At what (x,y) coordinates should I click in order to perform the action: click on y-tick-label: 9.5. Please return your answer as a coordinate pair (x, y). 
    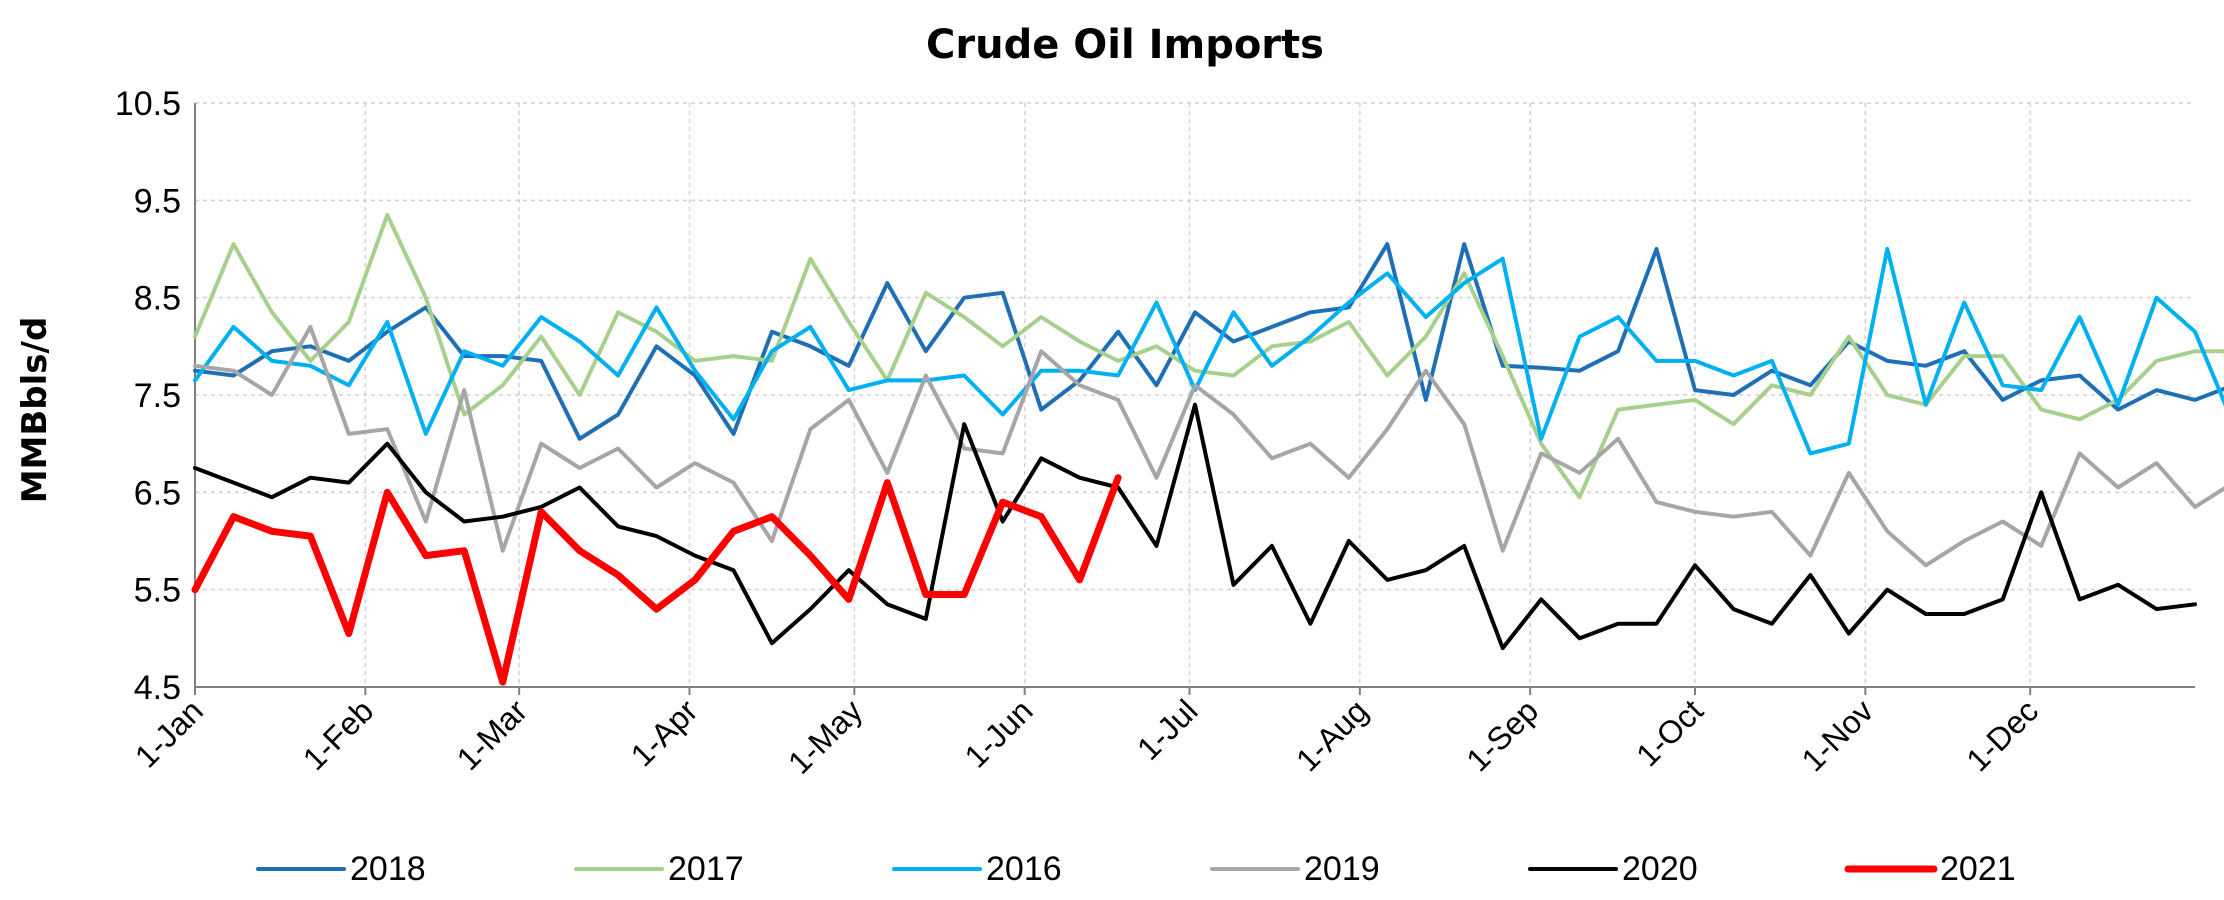
    Looking at the image, I should click on (157, 201).